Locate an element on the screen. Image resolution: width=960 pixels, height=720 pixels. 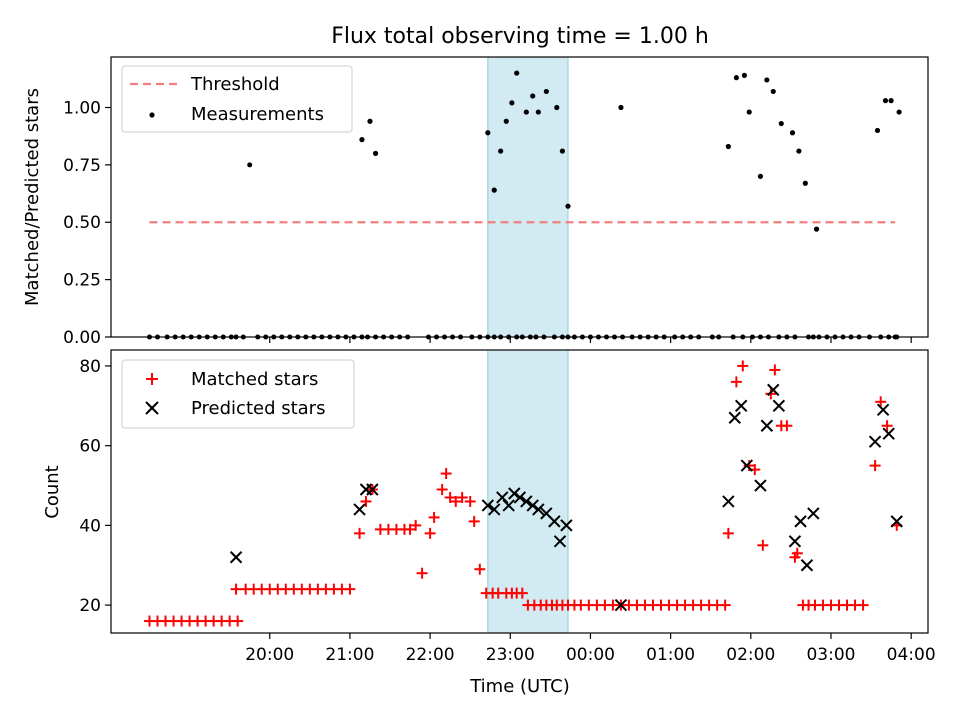
y-tick-label: 80 is located at coordinates (90, 367).